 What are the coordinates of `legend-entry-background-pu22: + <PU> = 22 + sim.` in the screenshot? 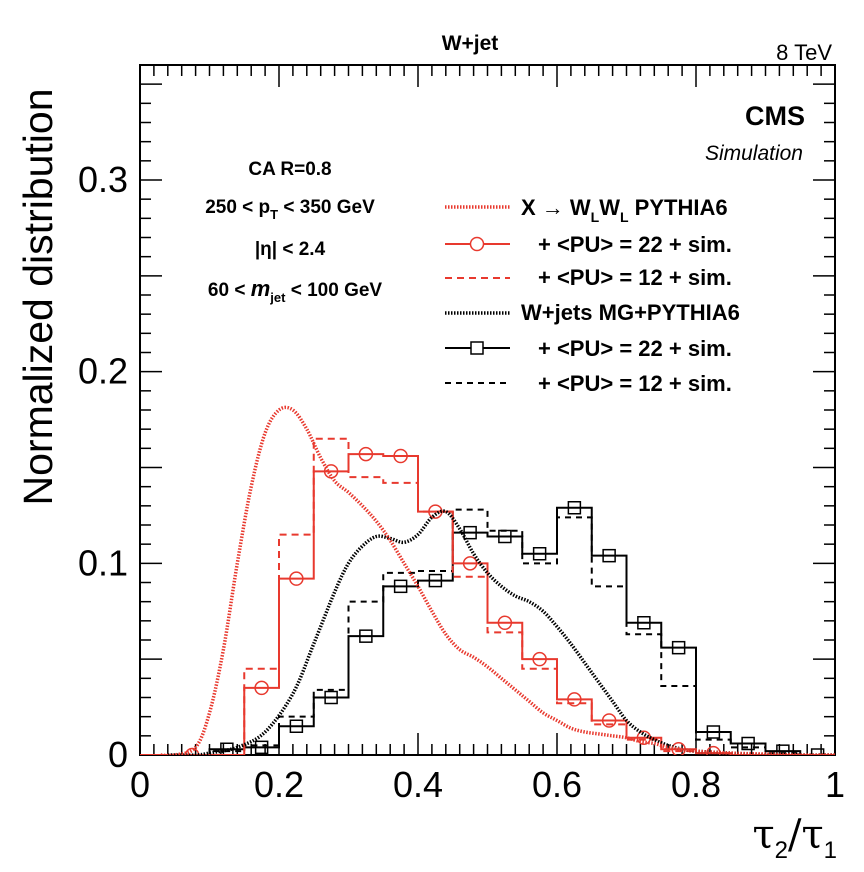 It's located at (588, 348).